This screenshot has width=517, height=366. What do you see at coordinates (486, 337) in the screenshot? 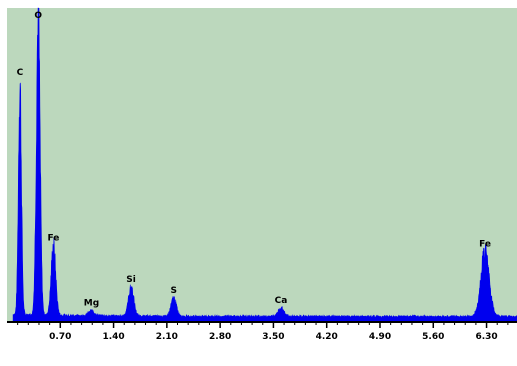
I see `x-tick-label: 6.30` at bounding box center [486, 337].